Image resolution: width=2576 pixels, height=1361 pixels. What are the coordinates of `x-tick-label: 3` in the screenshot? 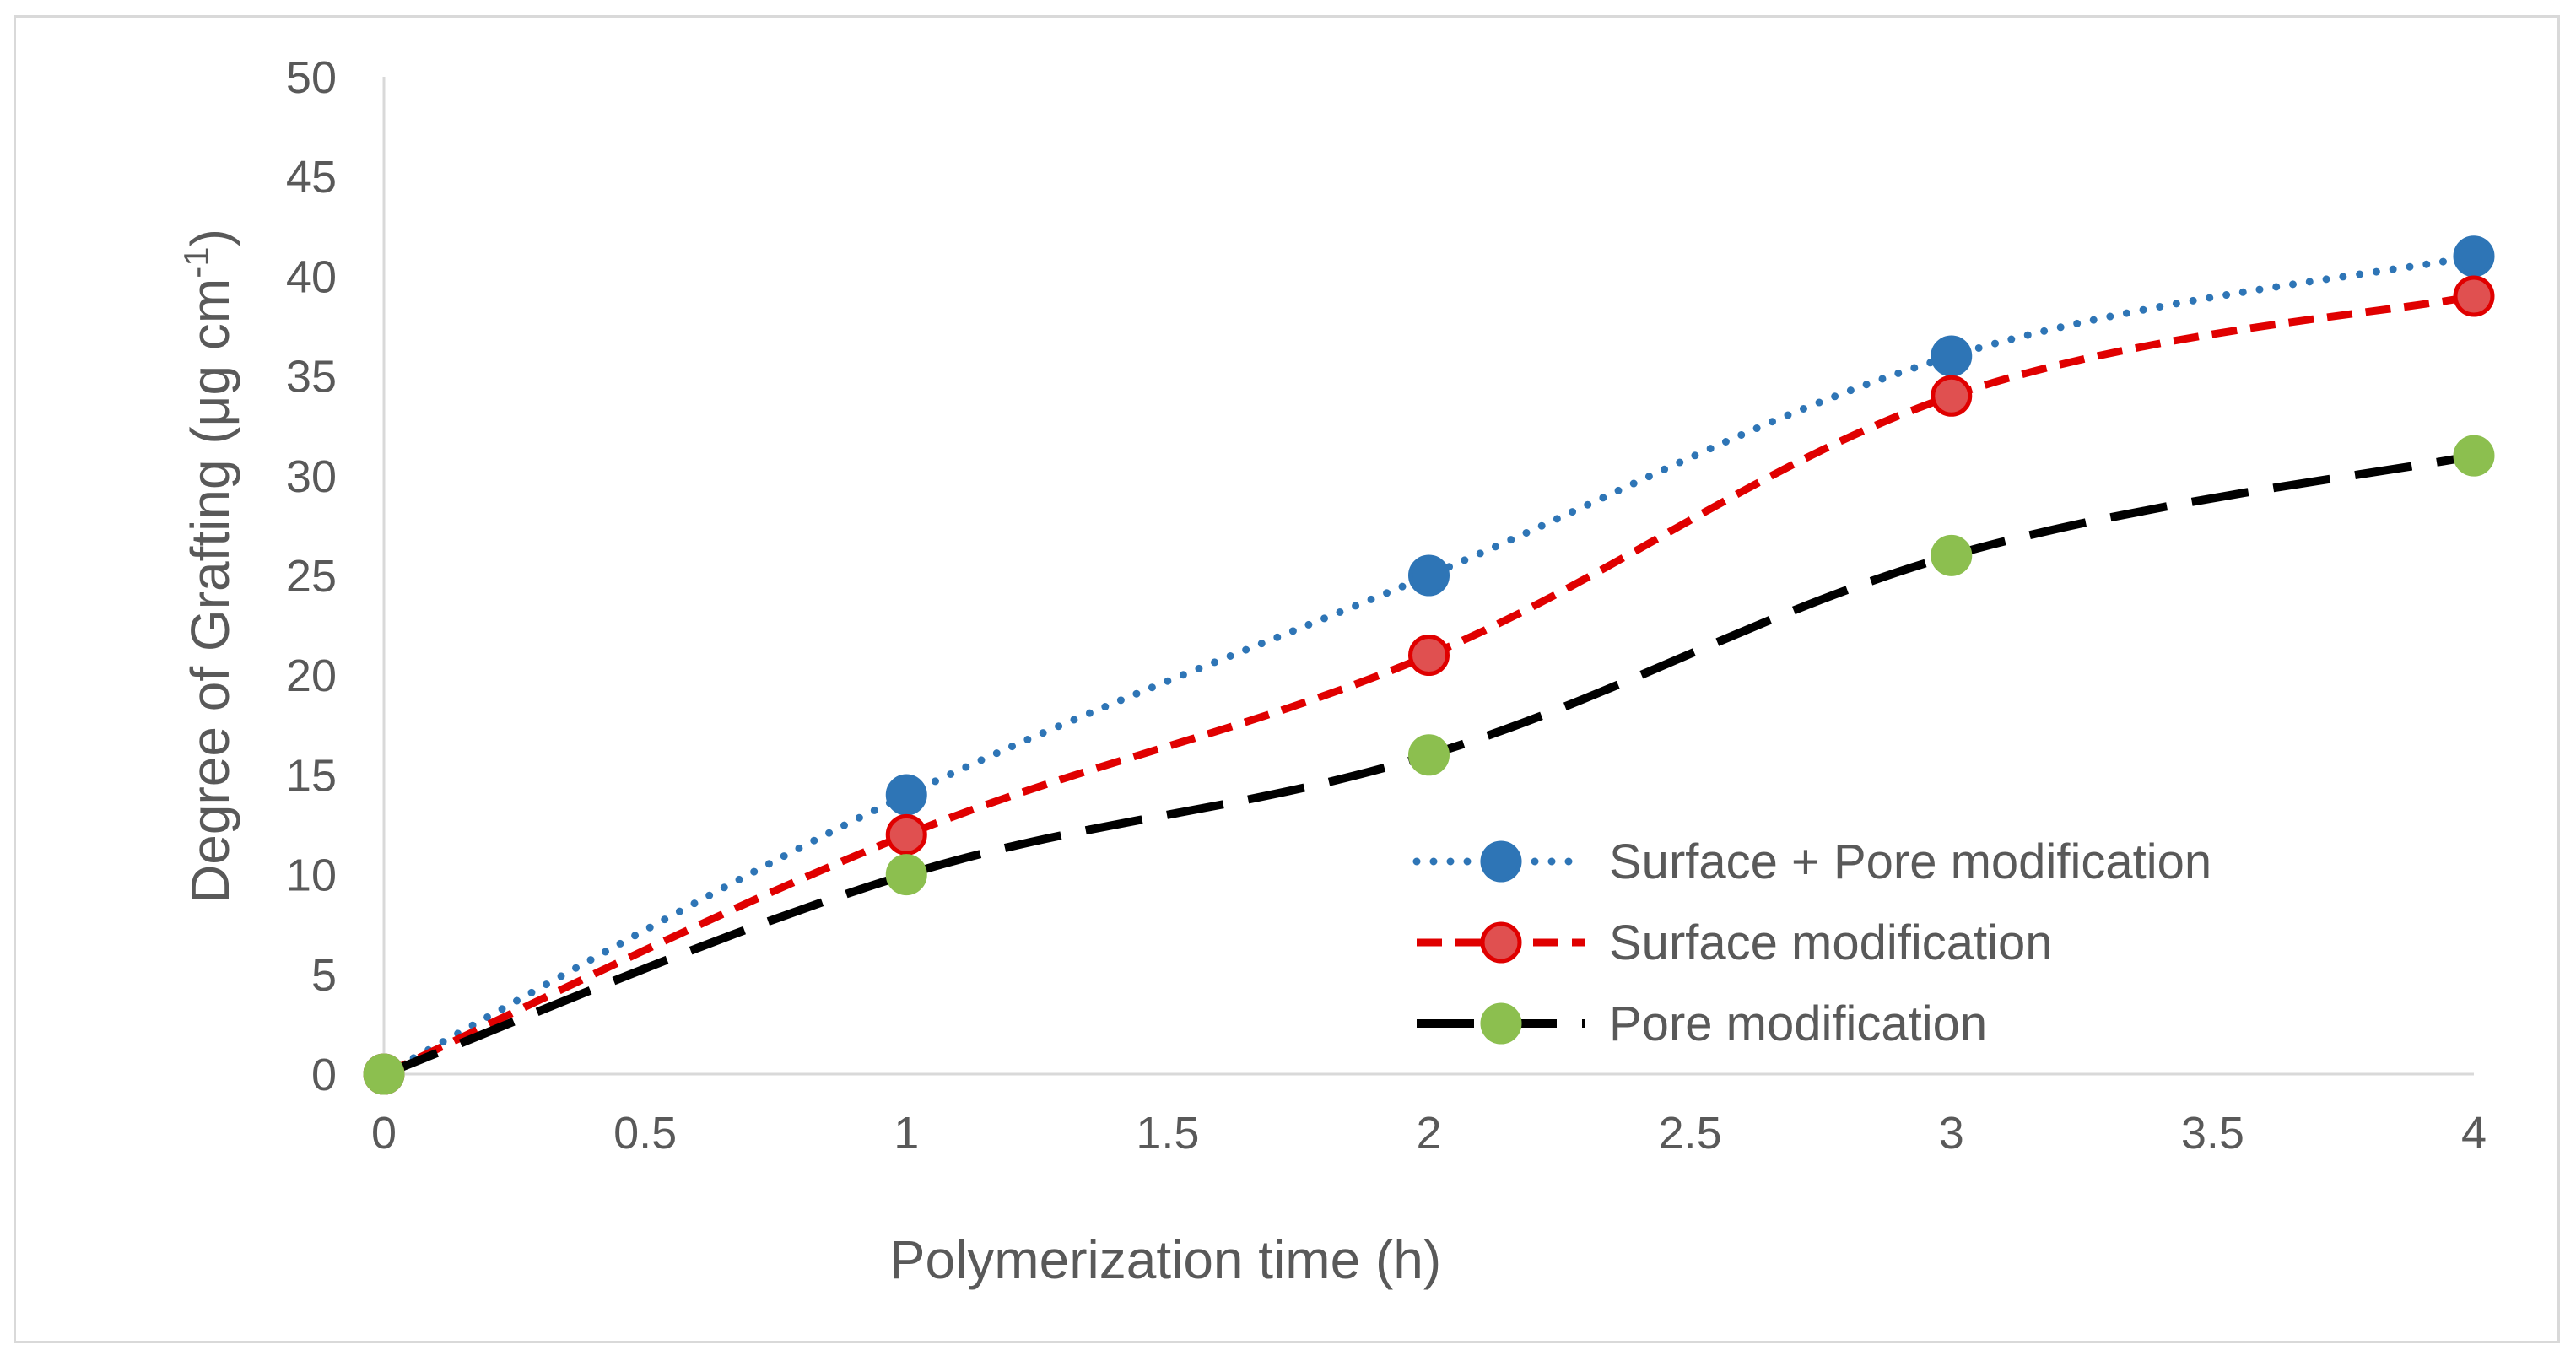 It's located at (1952, 1133).